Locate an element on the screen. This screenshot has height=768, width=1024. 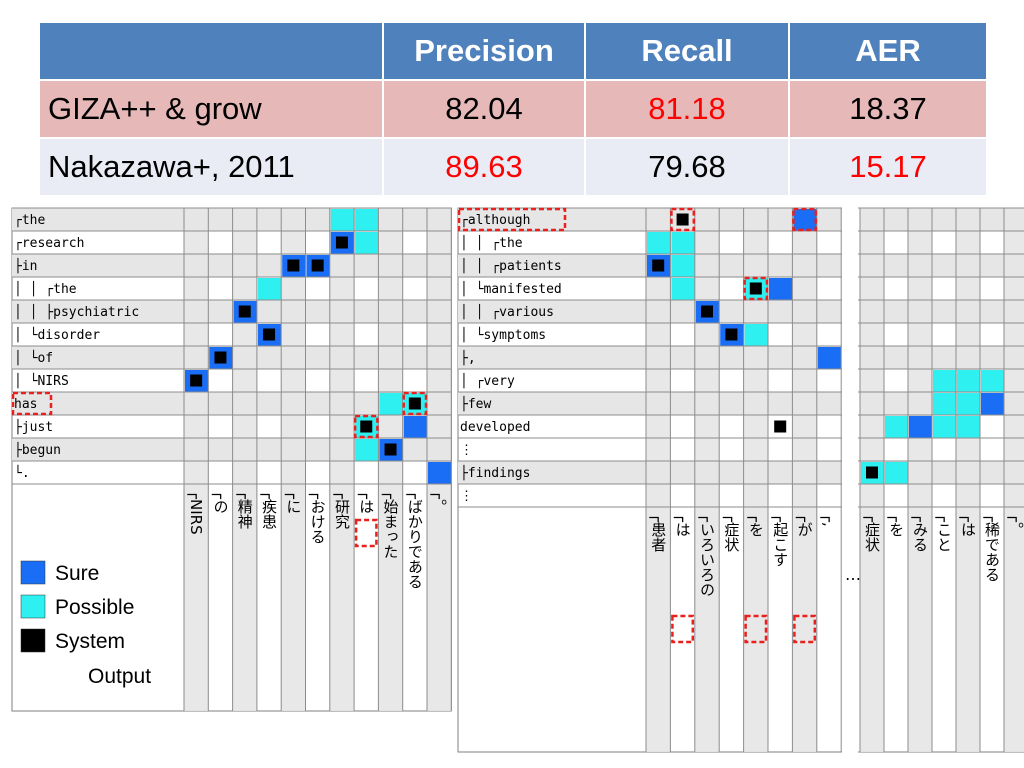
results-header-precision: Precision is located at coordinates (484, 51).